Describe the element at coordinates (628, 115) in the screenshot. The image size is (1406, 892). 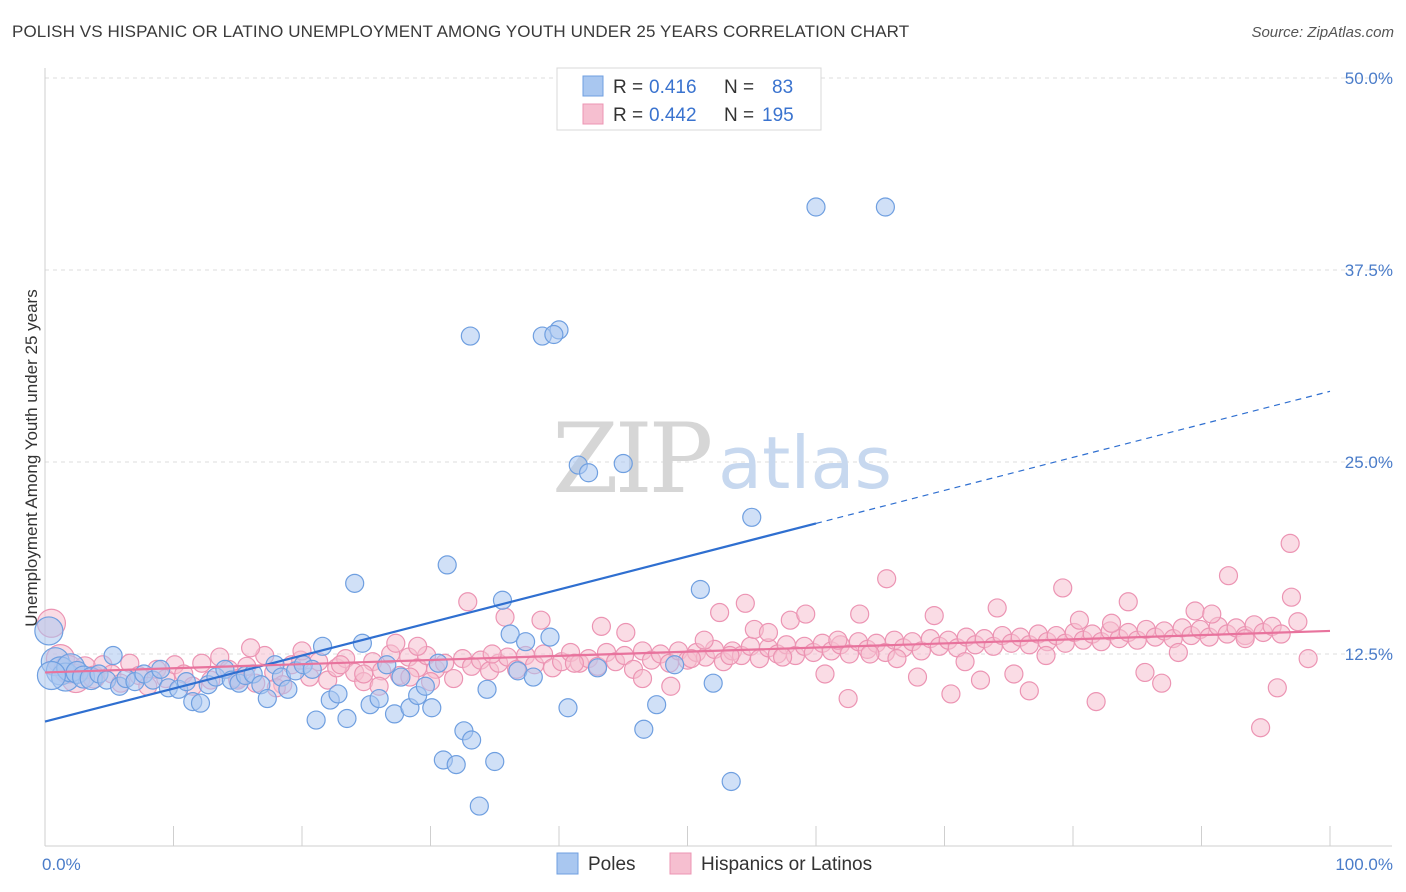
I see `legend-r-label-hispanics: R =` at that location.